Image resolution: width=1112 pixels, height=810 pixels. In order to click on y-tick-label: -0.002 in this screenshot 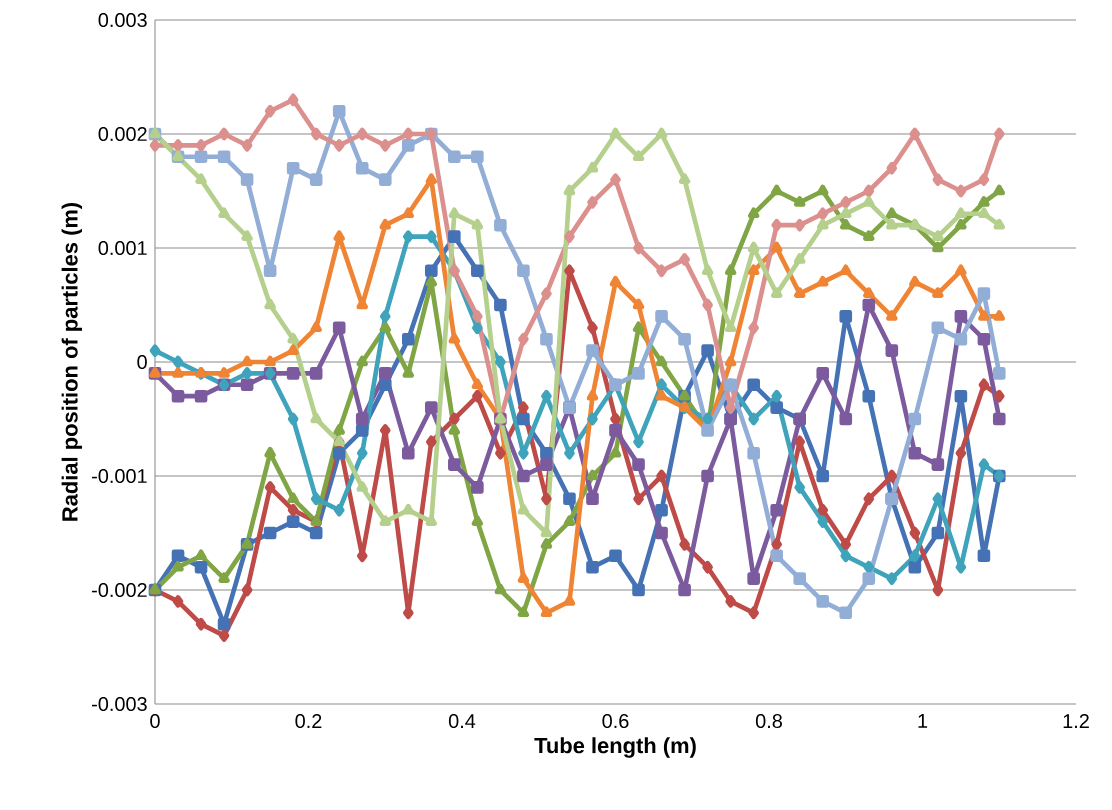, I will do `click(119, 590)`.